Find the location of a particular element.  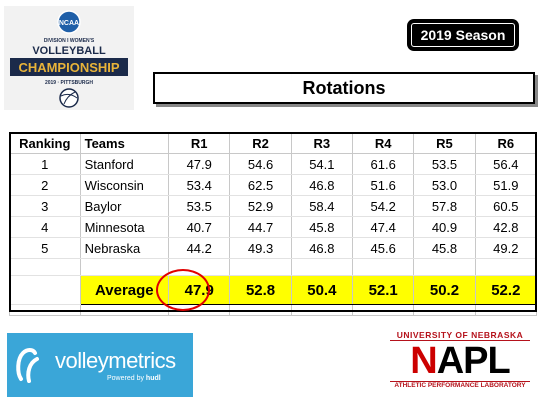

table-header-row: Ranking Teams R1 R2 R3 R4 R5 R6 is located at coordinates (273, 143).